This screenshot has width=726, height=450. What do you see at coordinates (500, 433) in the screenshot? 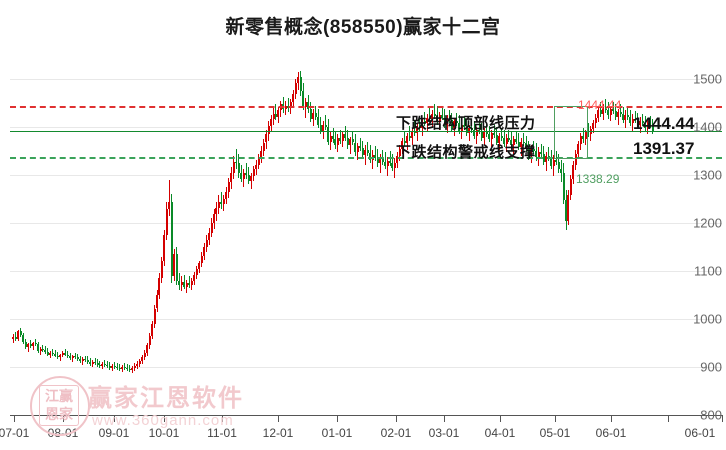
I see `x-axis-tick-label: 04-01` at bounding box center [500, 433].